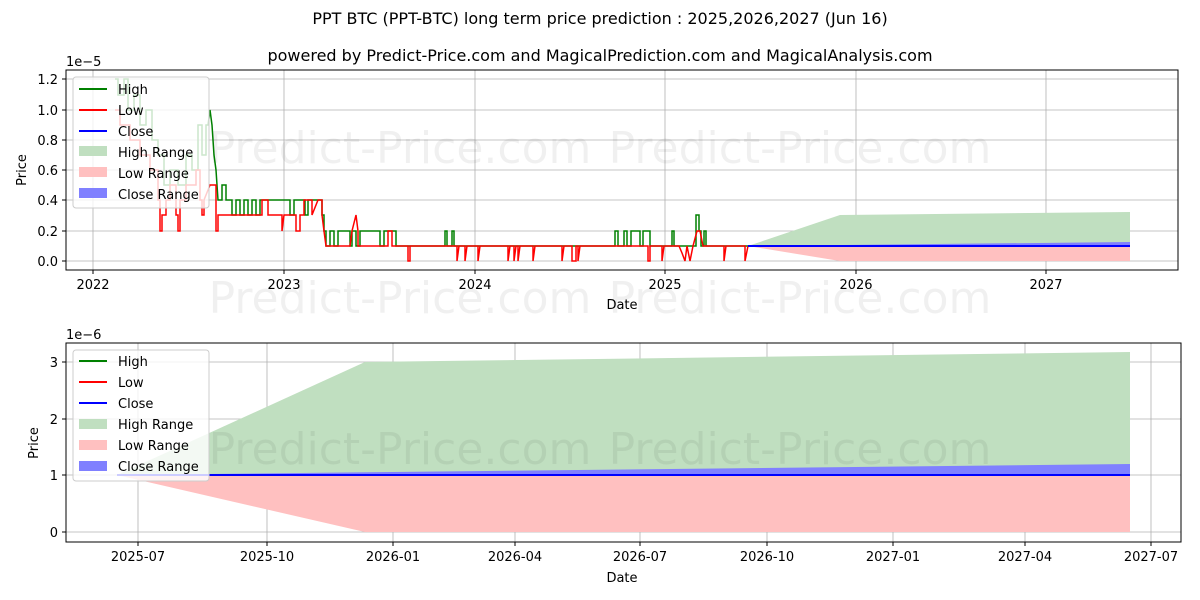 This screenshot has height=600, width=1200. I want to click on y-tick-label: 1.2, so click(47, 80).